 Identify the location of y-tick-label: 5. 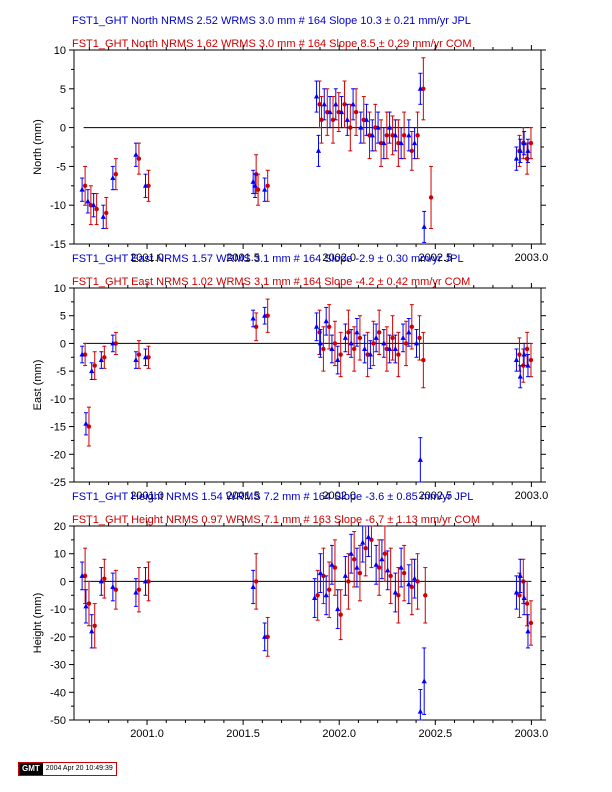
(63, 317).